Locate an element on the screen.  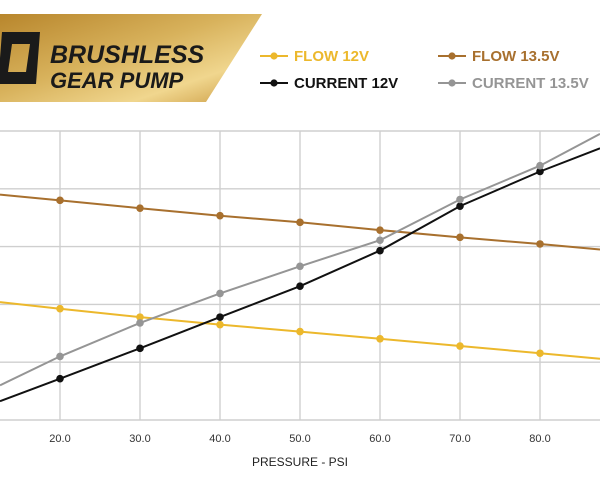
brand-banner: BRUSHLESS GEAR PUMP is located at coordinates (131, 58).